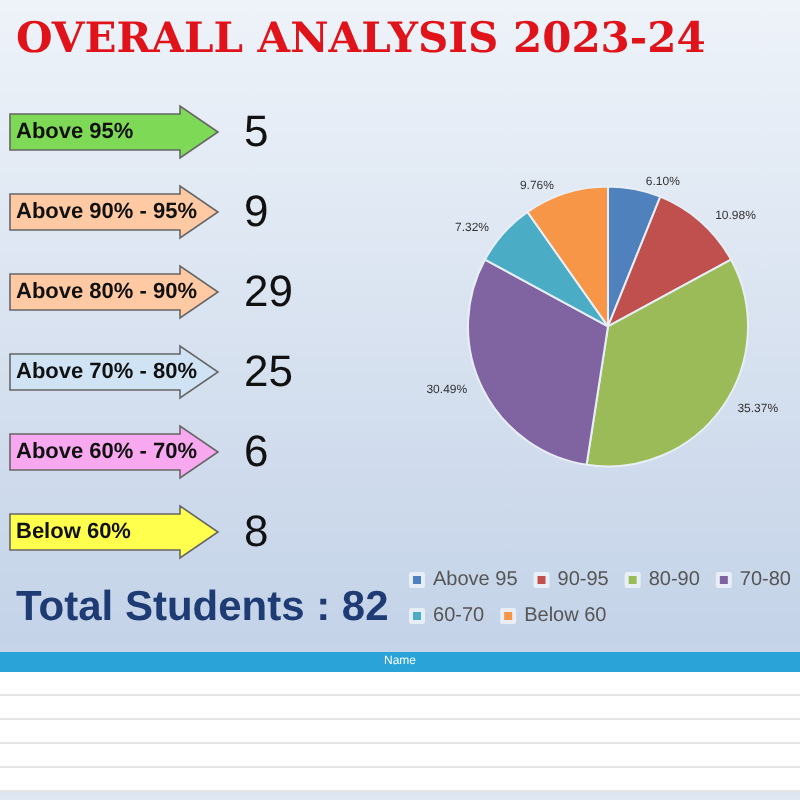  What do you see at coordinates (674, 580) in the screenshot?
I see `legend-label: 80-90` at bounding box center [674, 580].